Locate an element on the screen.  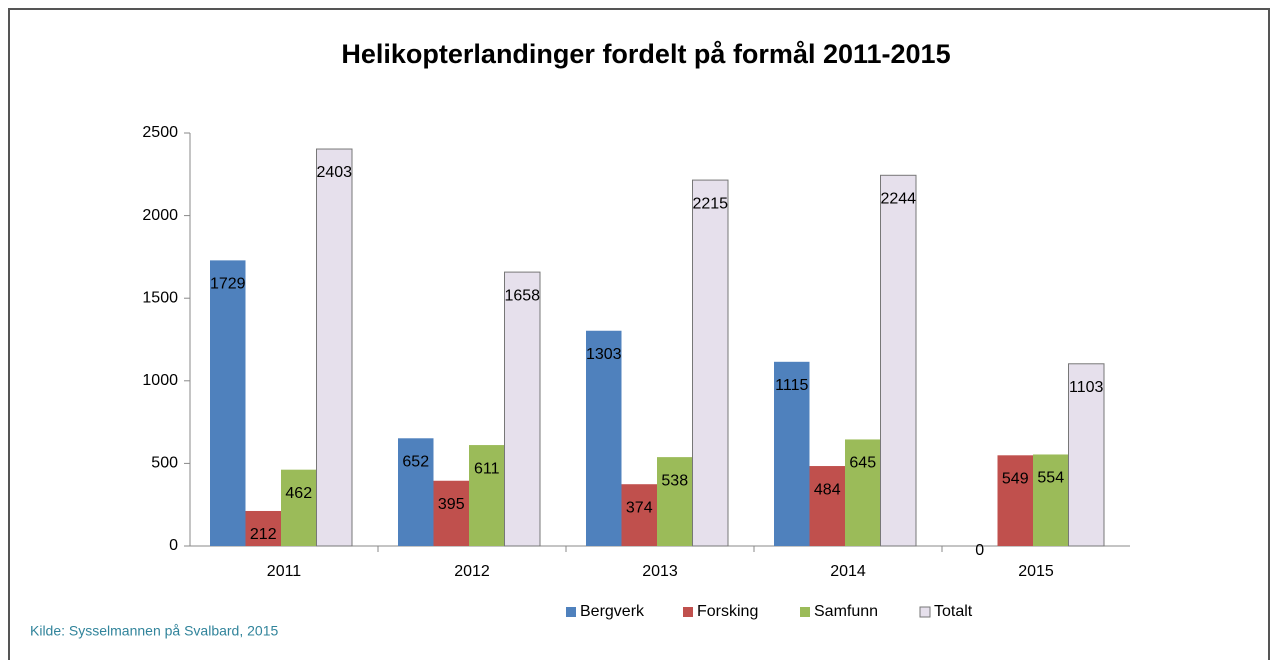
data-label: 1729 is located at coordinates (228, 284).